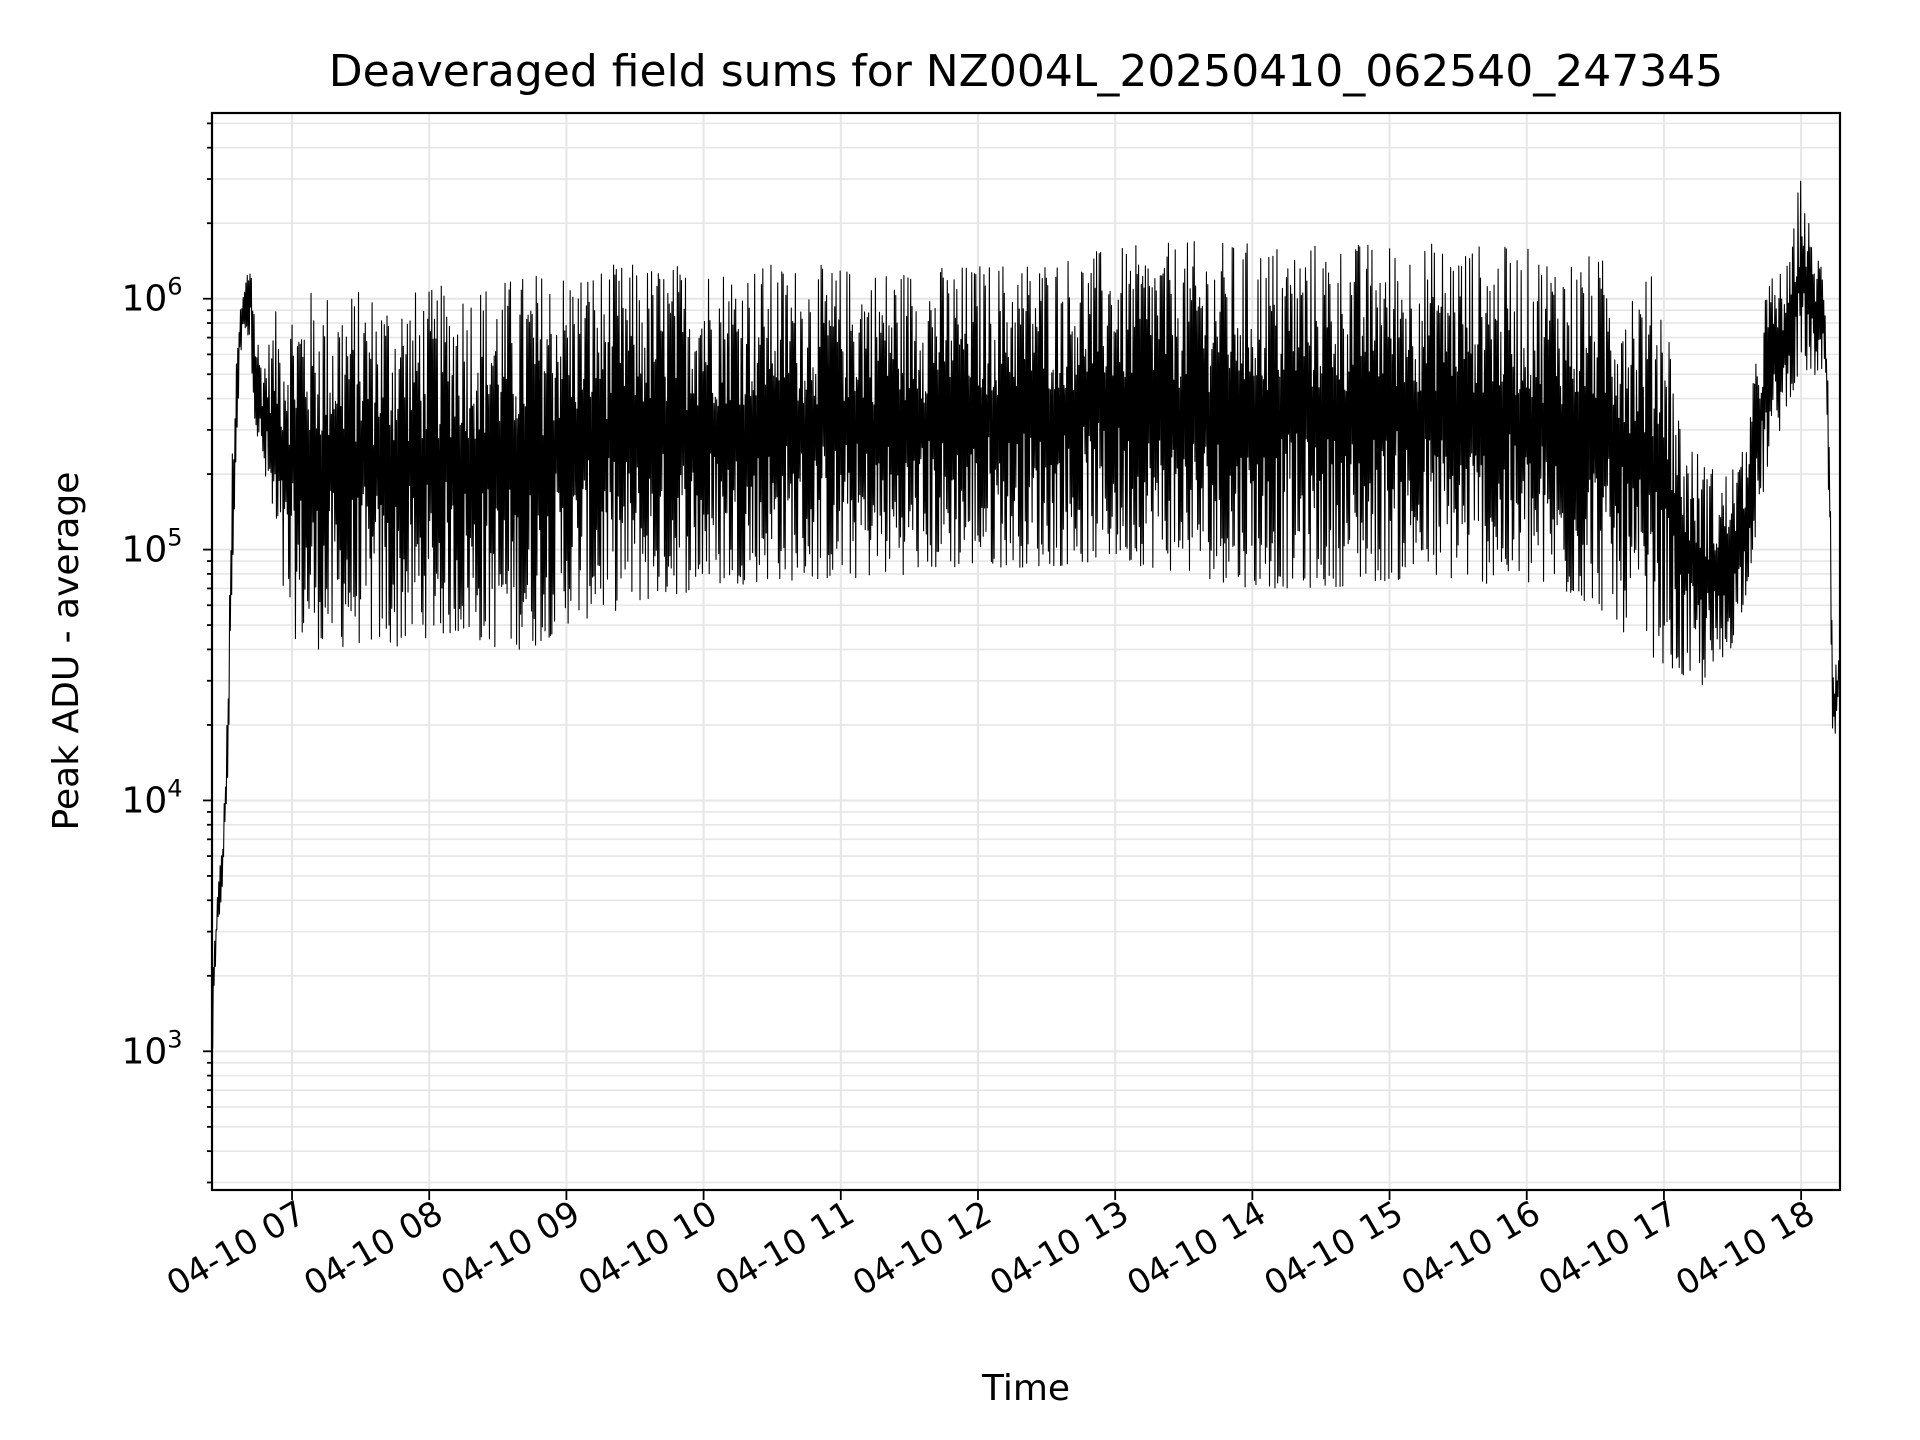  Describe the element at coordinates (166, 653) in the screenshot. I see `y-tick-layer: 10³ 10⁴ 10⁵ 10⁶` at that location.